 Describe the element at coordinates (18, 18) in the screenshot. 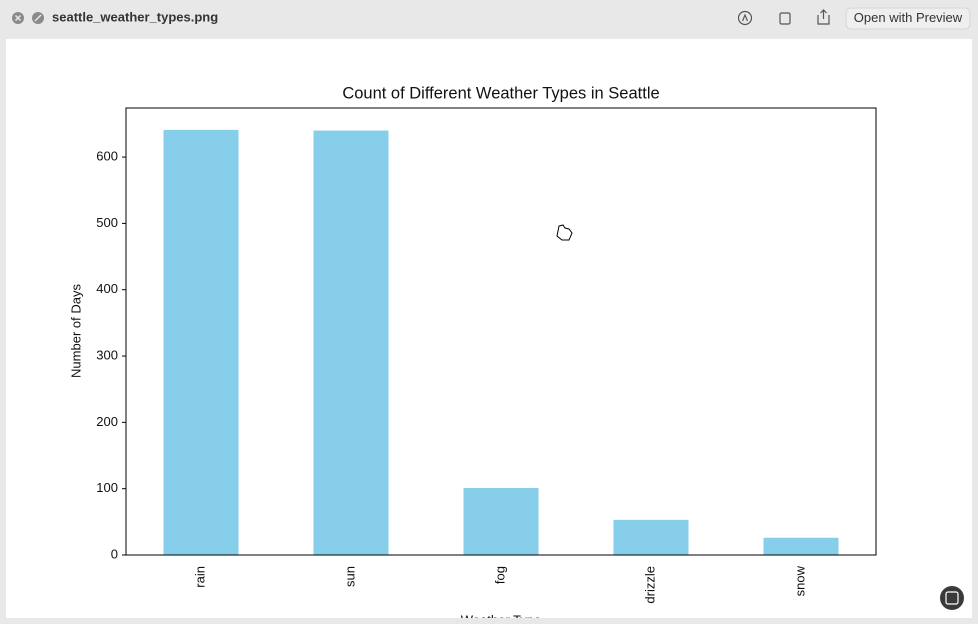

I see `close-icon` at that location.